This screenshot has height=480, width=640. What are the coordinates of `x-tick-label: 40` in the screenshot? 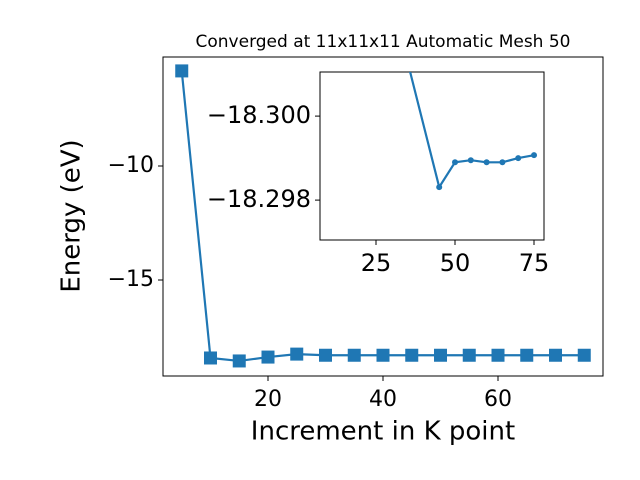 It's located at (383, 399).